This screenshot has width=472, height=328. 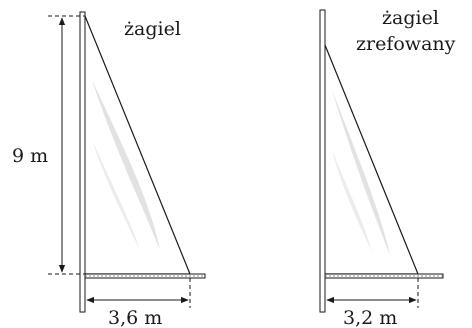 I want to click on width-label-right: 3,2 m, so click(x=370, y=317).